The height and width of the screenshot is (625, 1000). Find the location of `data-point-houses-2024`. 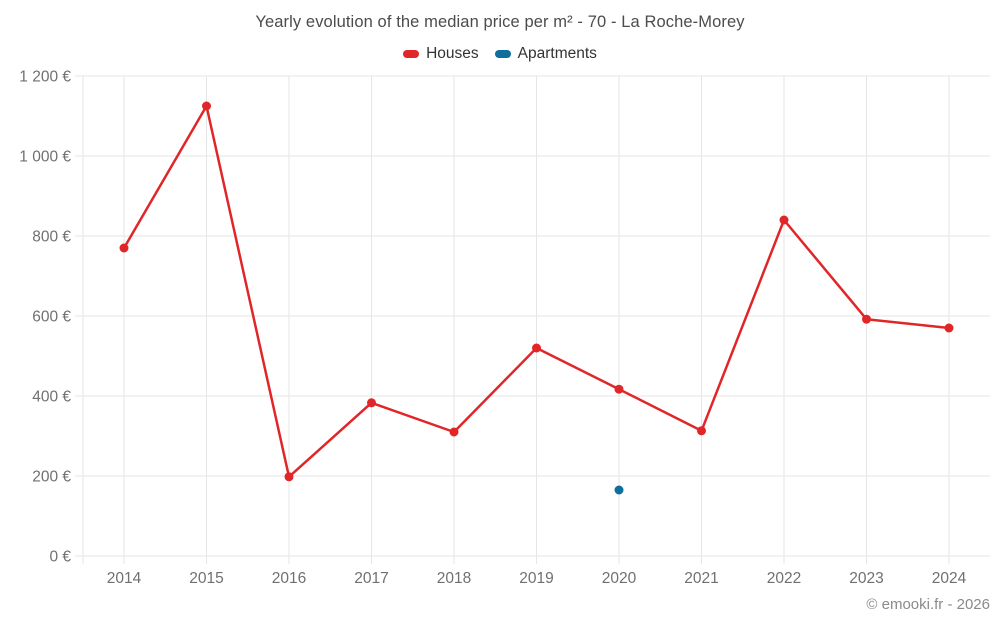

data-point-houses-2024 is located at coordinates (949, 328).